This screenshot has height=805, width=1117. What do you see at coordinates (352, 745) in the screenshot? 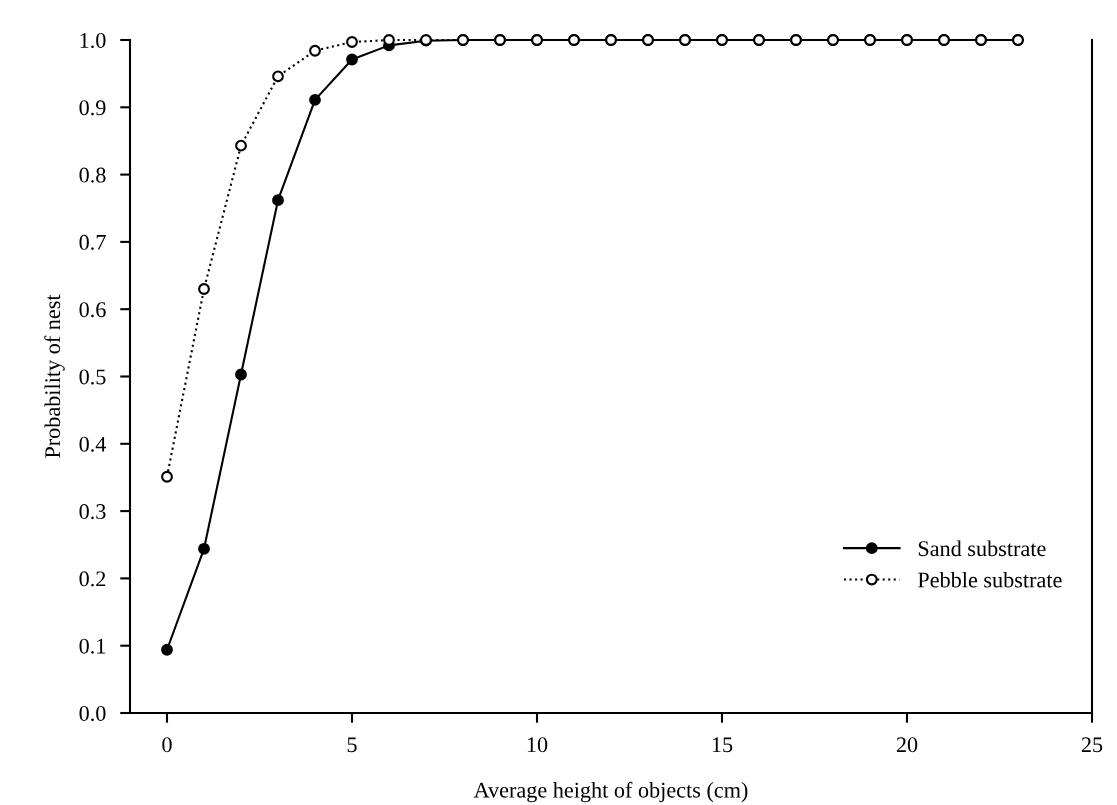
I see `x-tick-label: 5` at bounding box center [352, 745].